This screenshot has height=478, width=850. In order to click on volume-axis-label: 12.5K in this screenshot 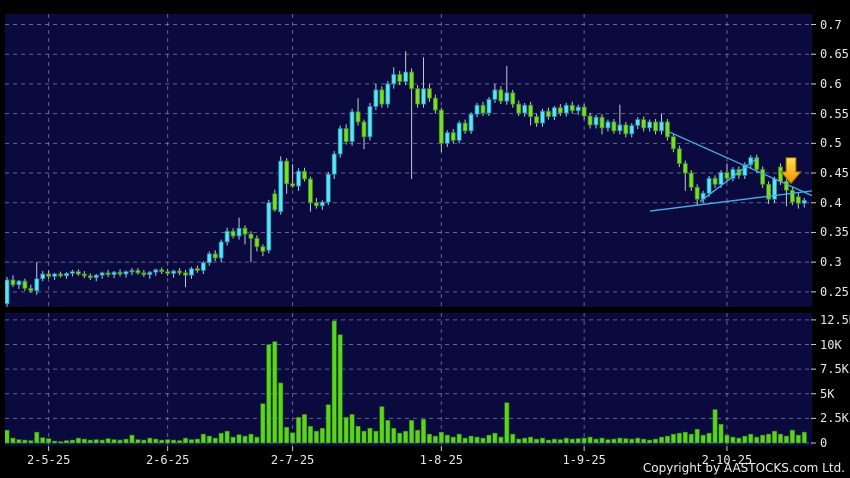, I will do `click(835, 319)`.